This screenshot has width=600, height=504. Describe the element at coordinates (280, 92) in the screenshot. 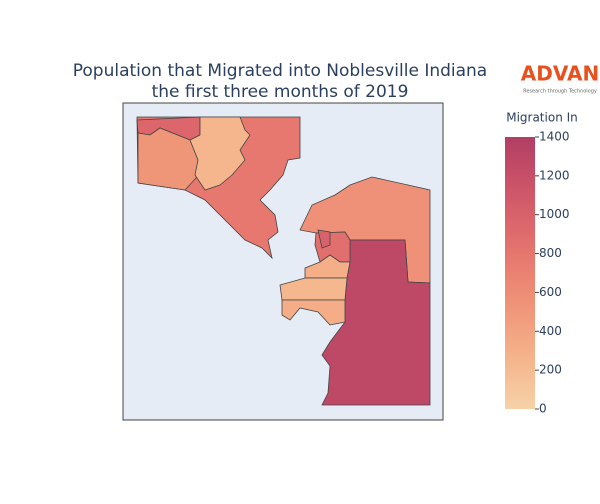

I see `chart-title: the first three months of 2019` at that location.